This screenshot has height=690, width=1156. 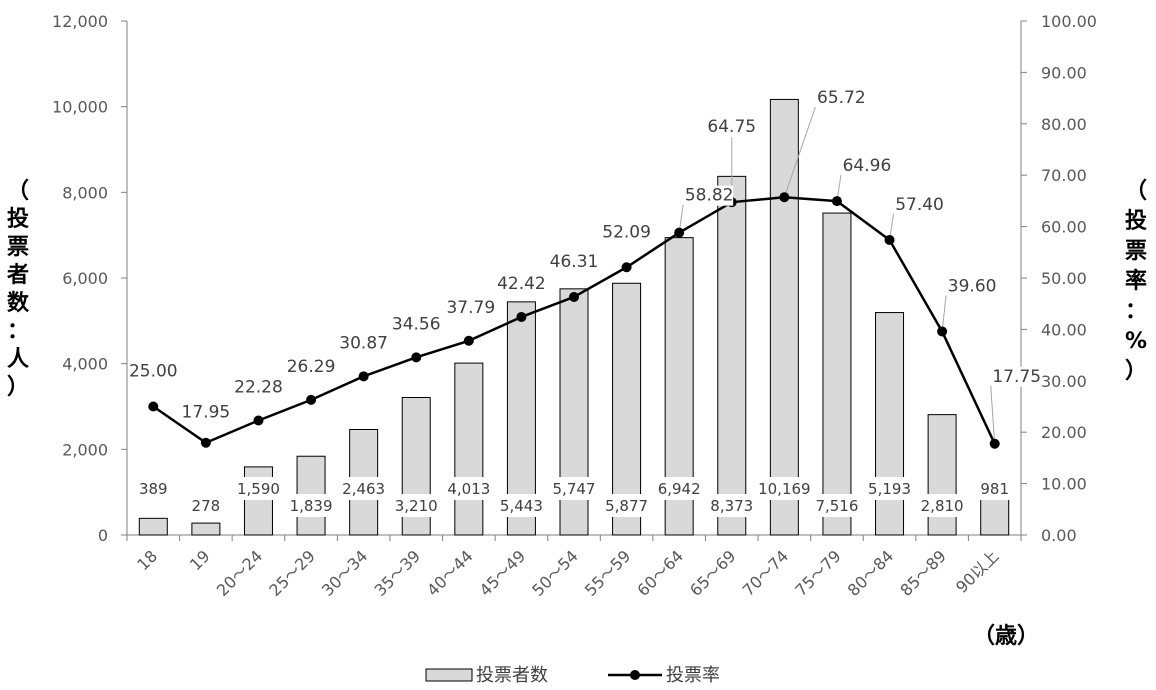 I want to click on x-tick-label: 65～69, so click(x=713, y=573).